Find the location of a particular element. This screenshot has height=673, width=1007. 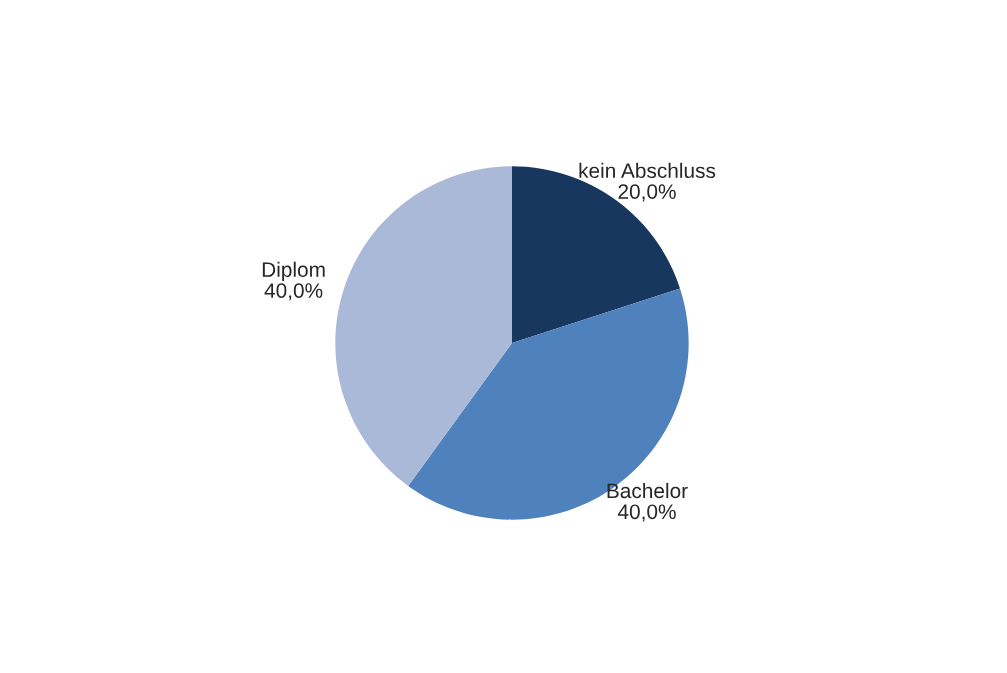

data-label: 20,0% is located at coordinates (647, 193).